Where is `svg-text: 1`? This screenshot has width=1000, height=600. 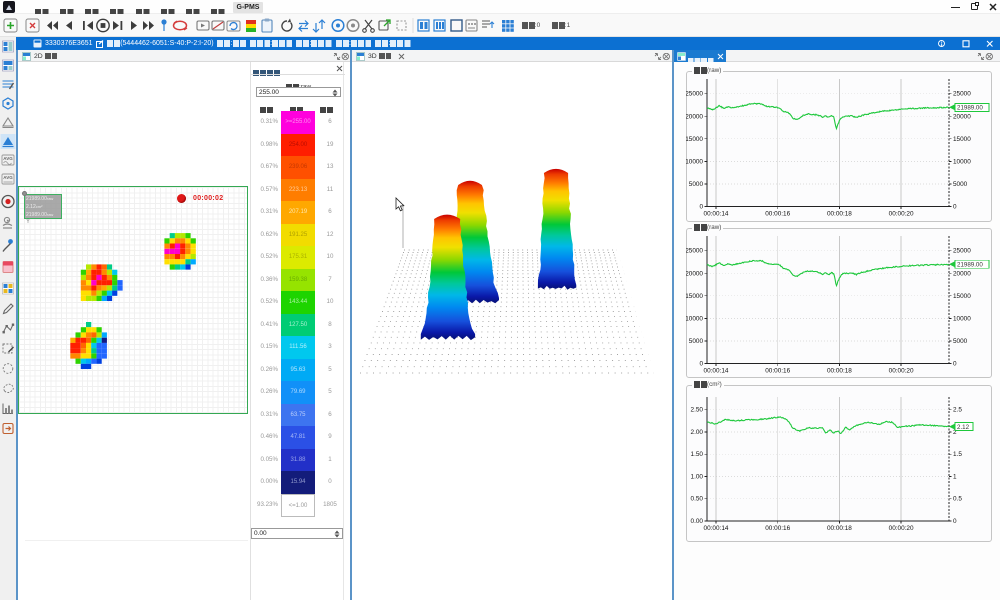 svg-text: 1 is located at coordinates (955, 477).